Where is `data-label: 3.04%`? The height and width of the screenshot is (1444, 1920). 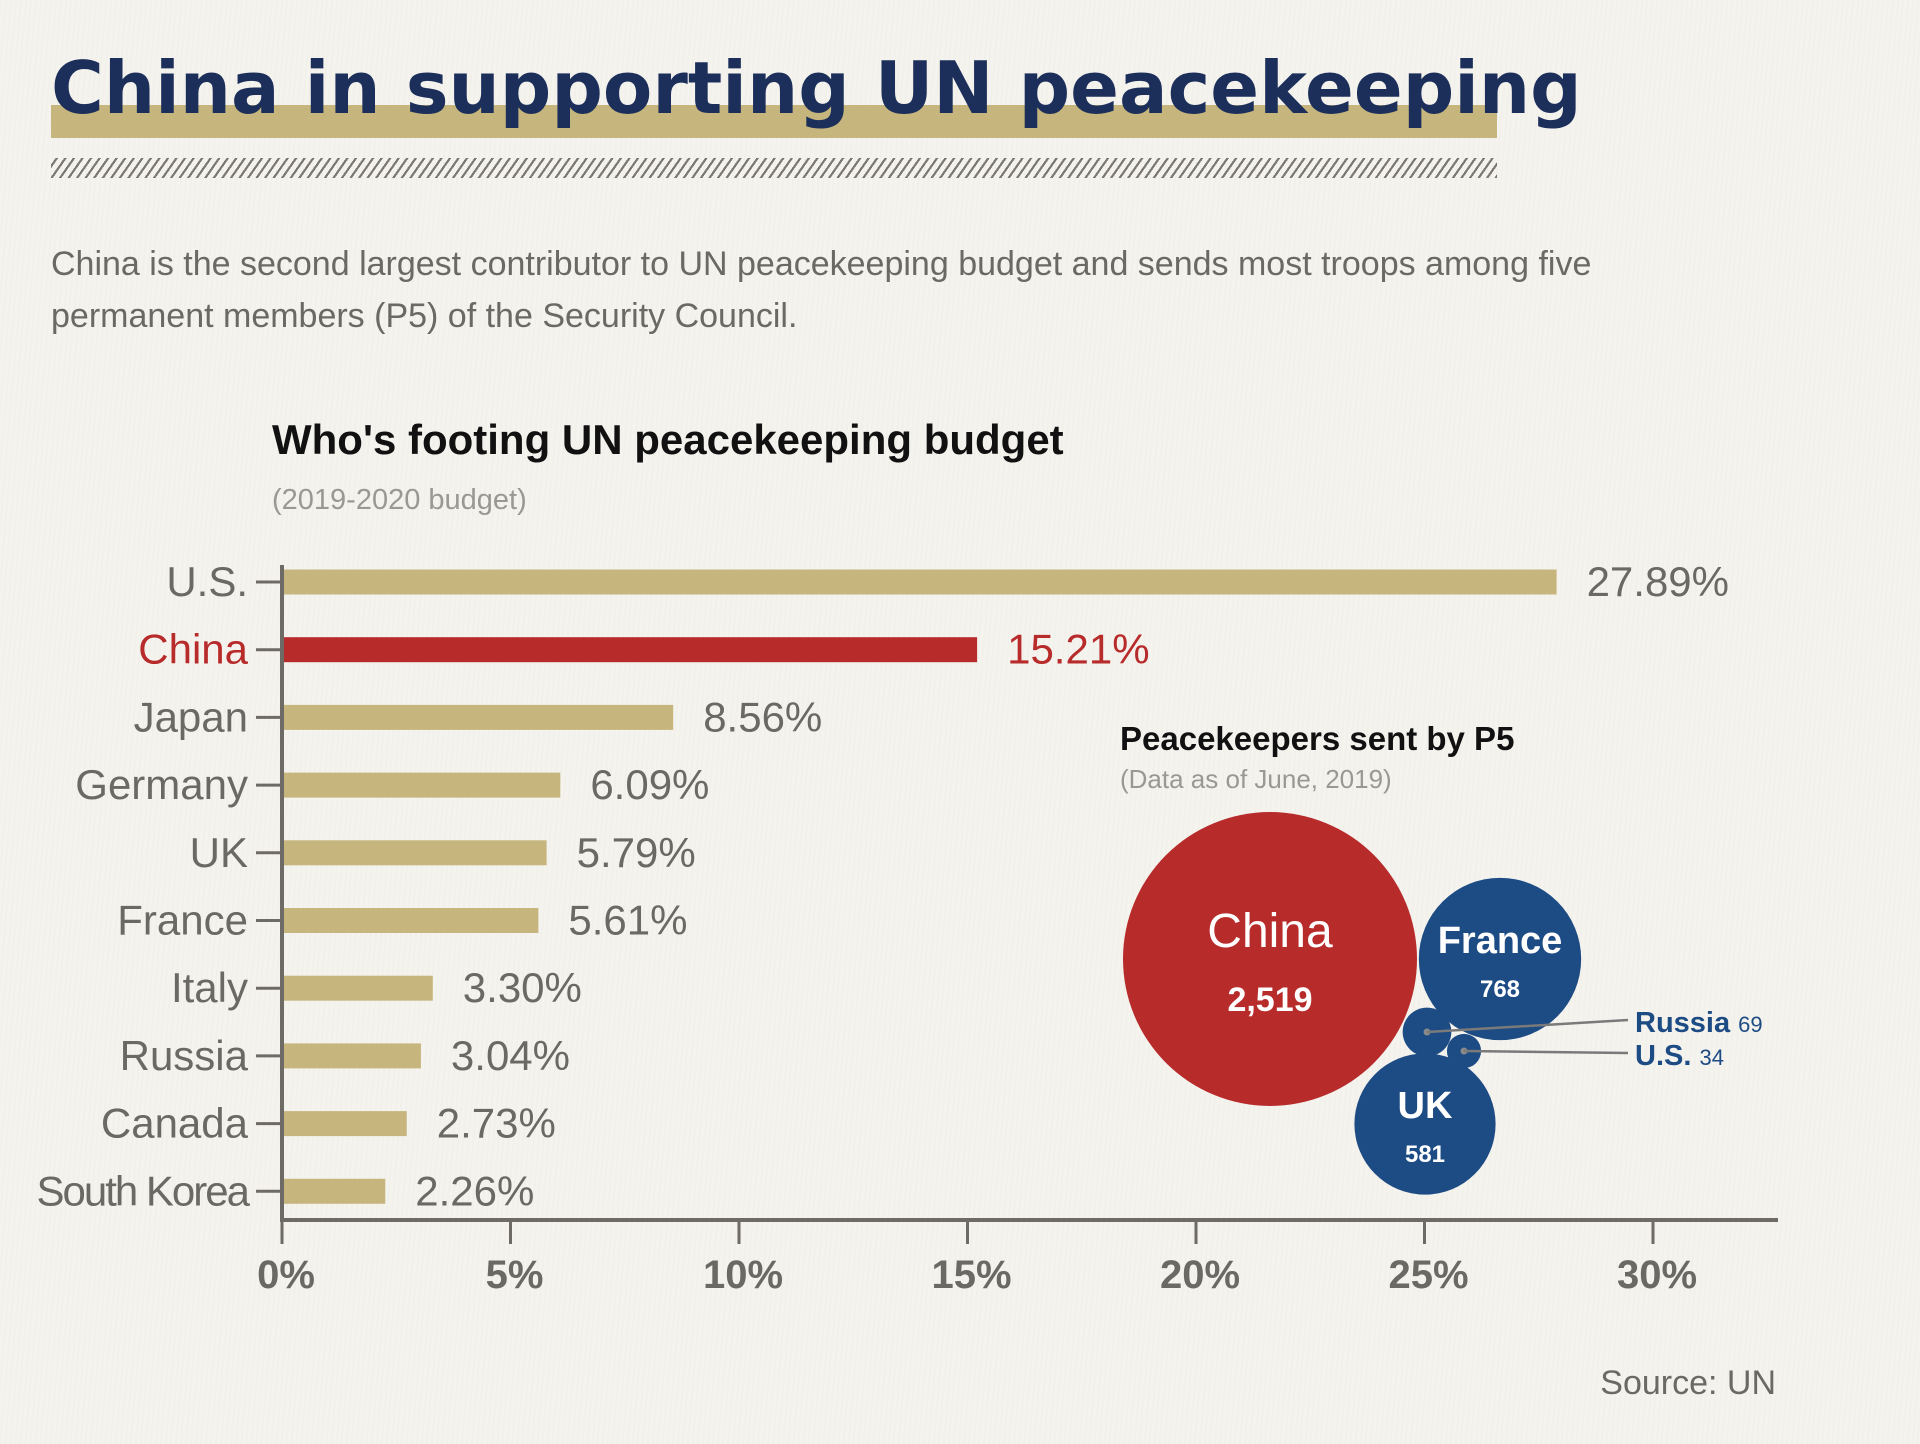 data-label: 3.04% is located at coordinates (510, 1055).